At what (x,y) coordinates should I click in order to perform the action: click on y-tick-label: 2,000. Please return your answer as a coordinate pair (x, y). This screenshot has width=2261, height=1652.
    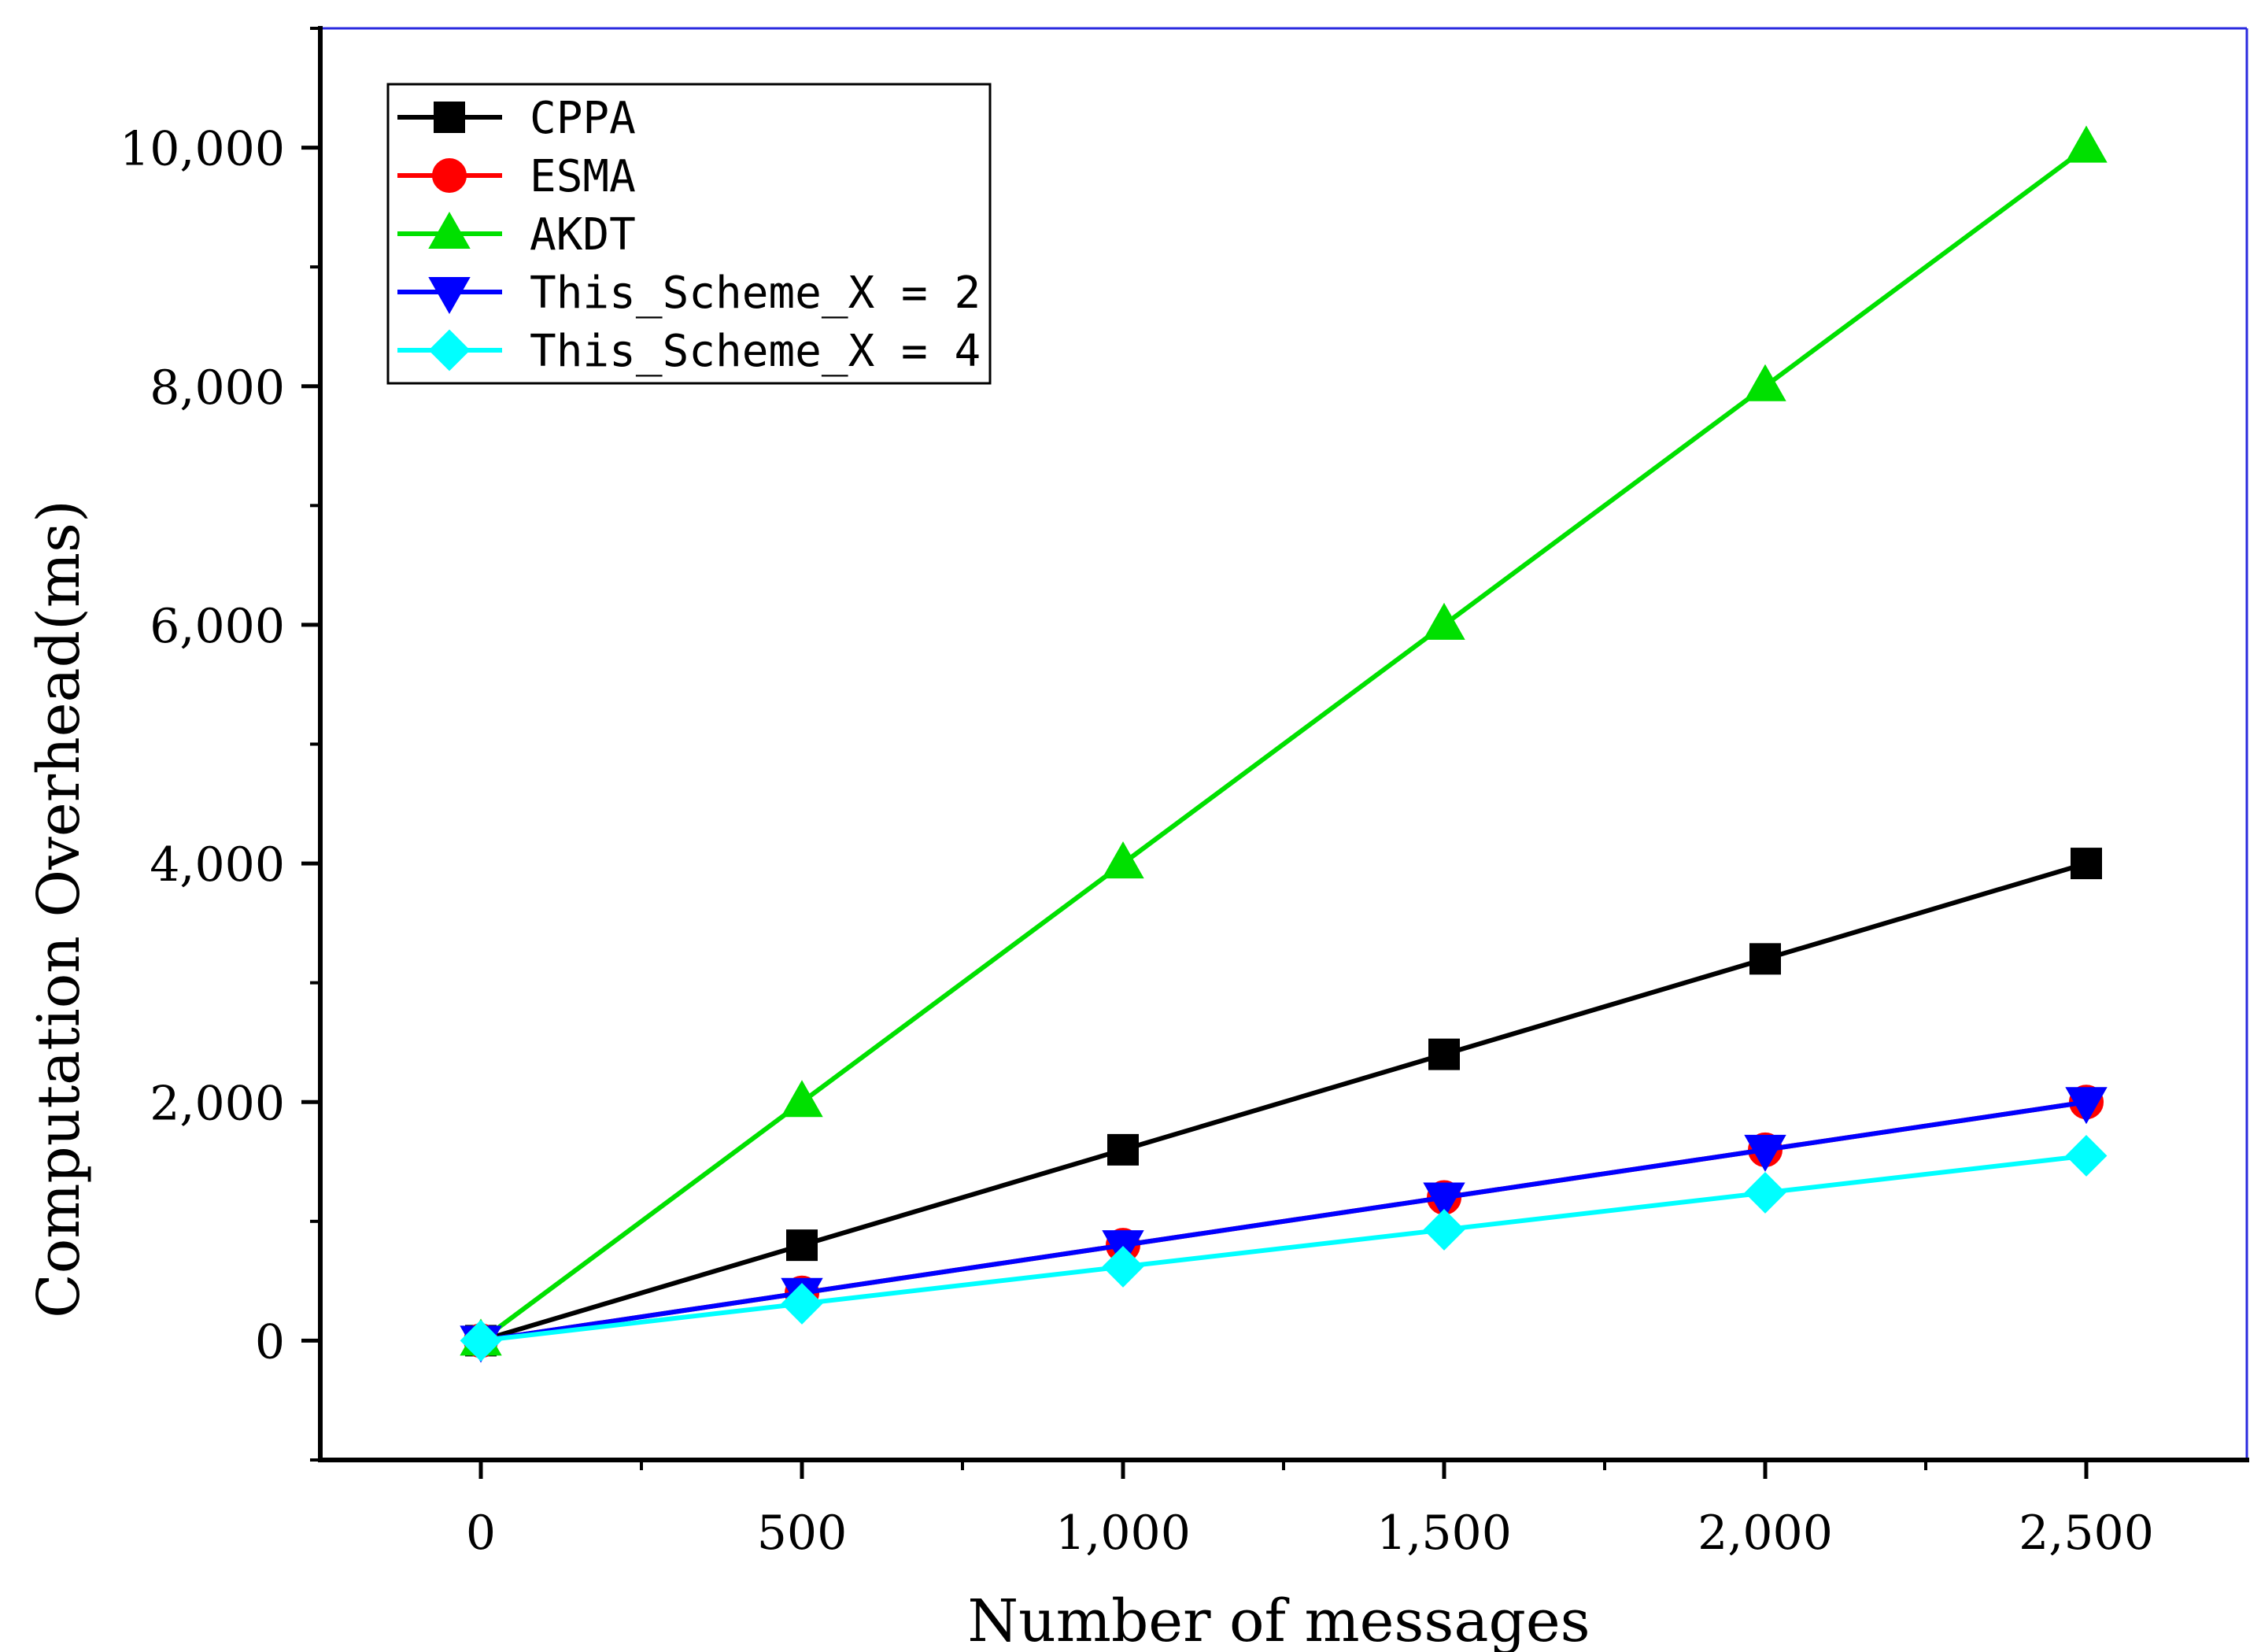
    Looking at the image, I should click on (217, 1104).